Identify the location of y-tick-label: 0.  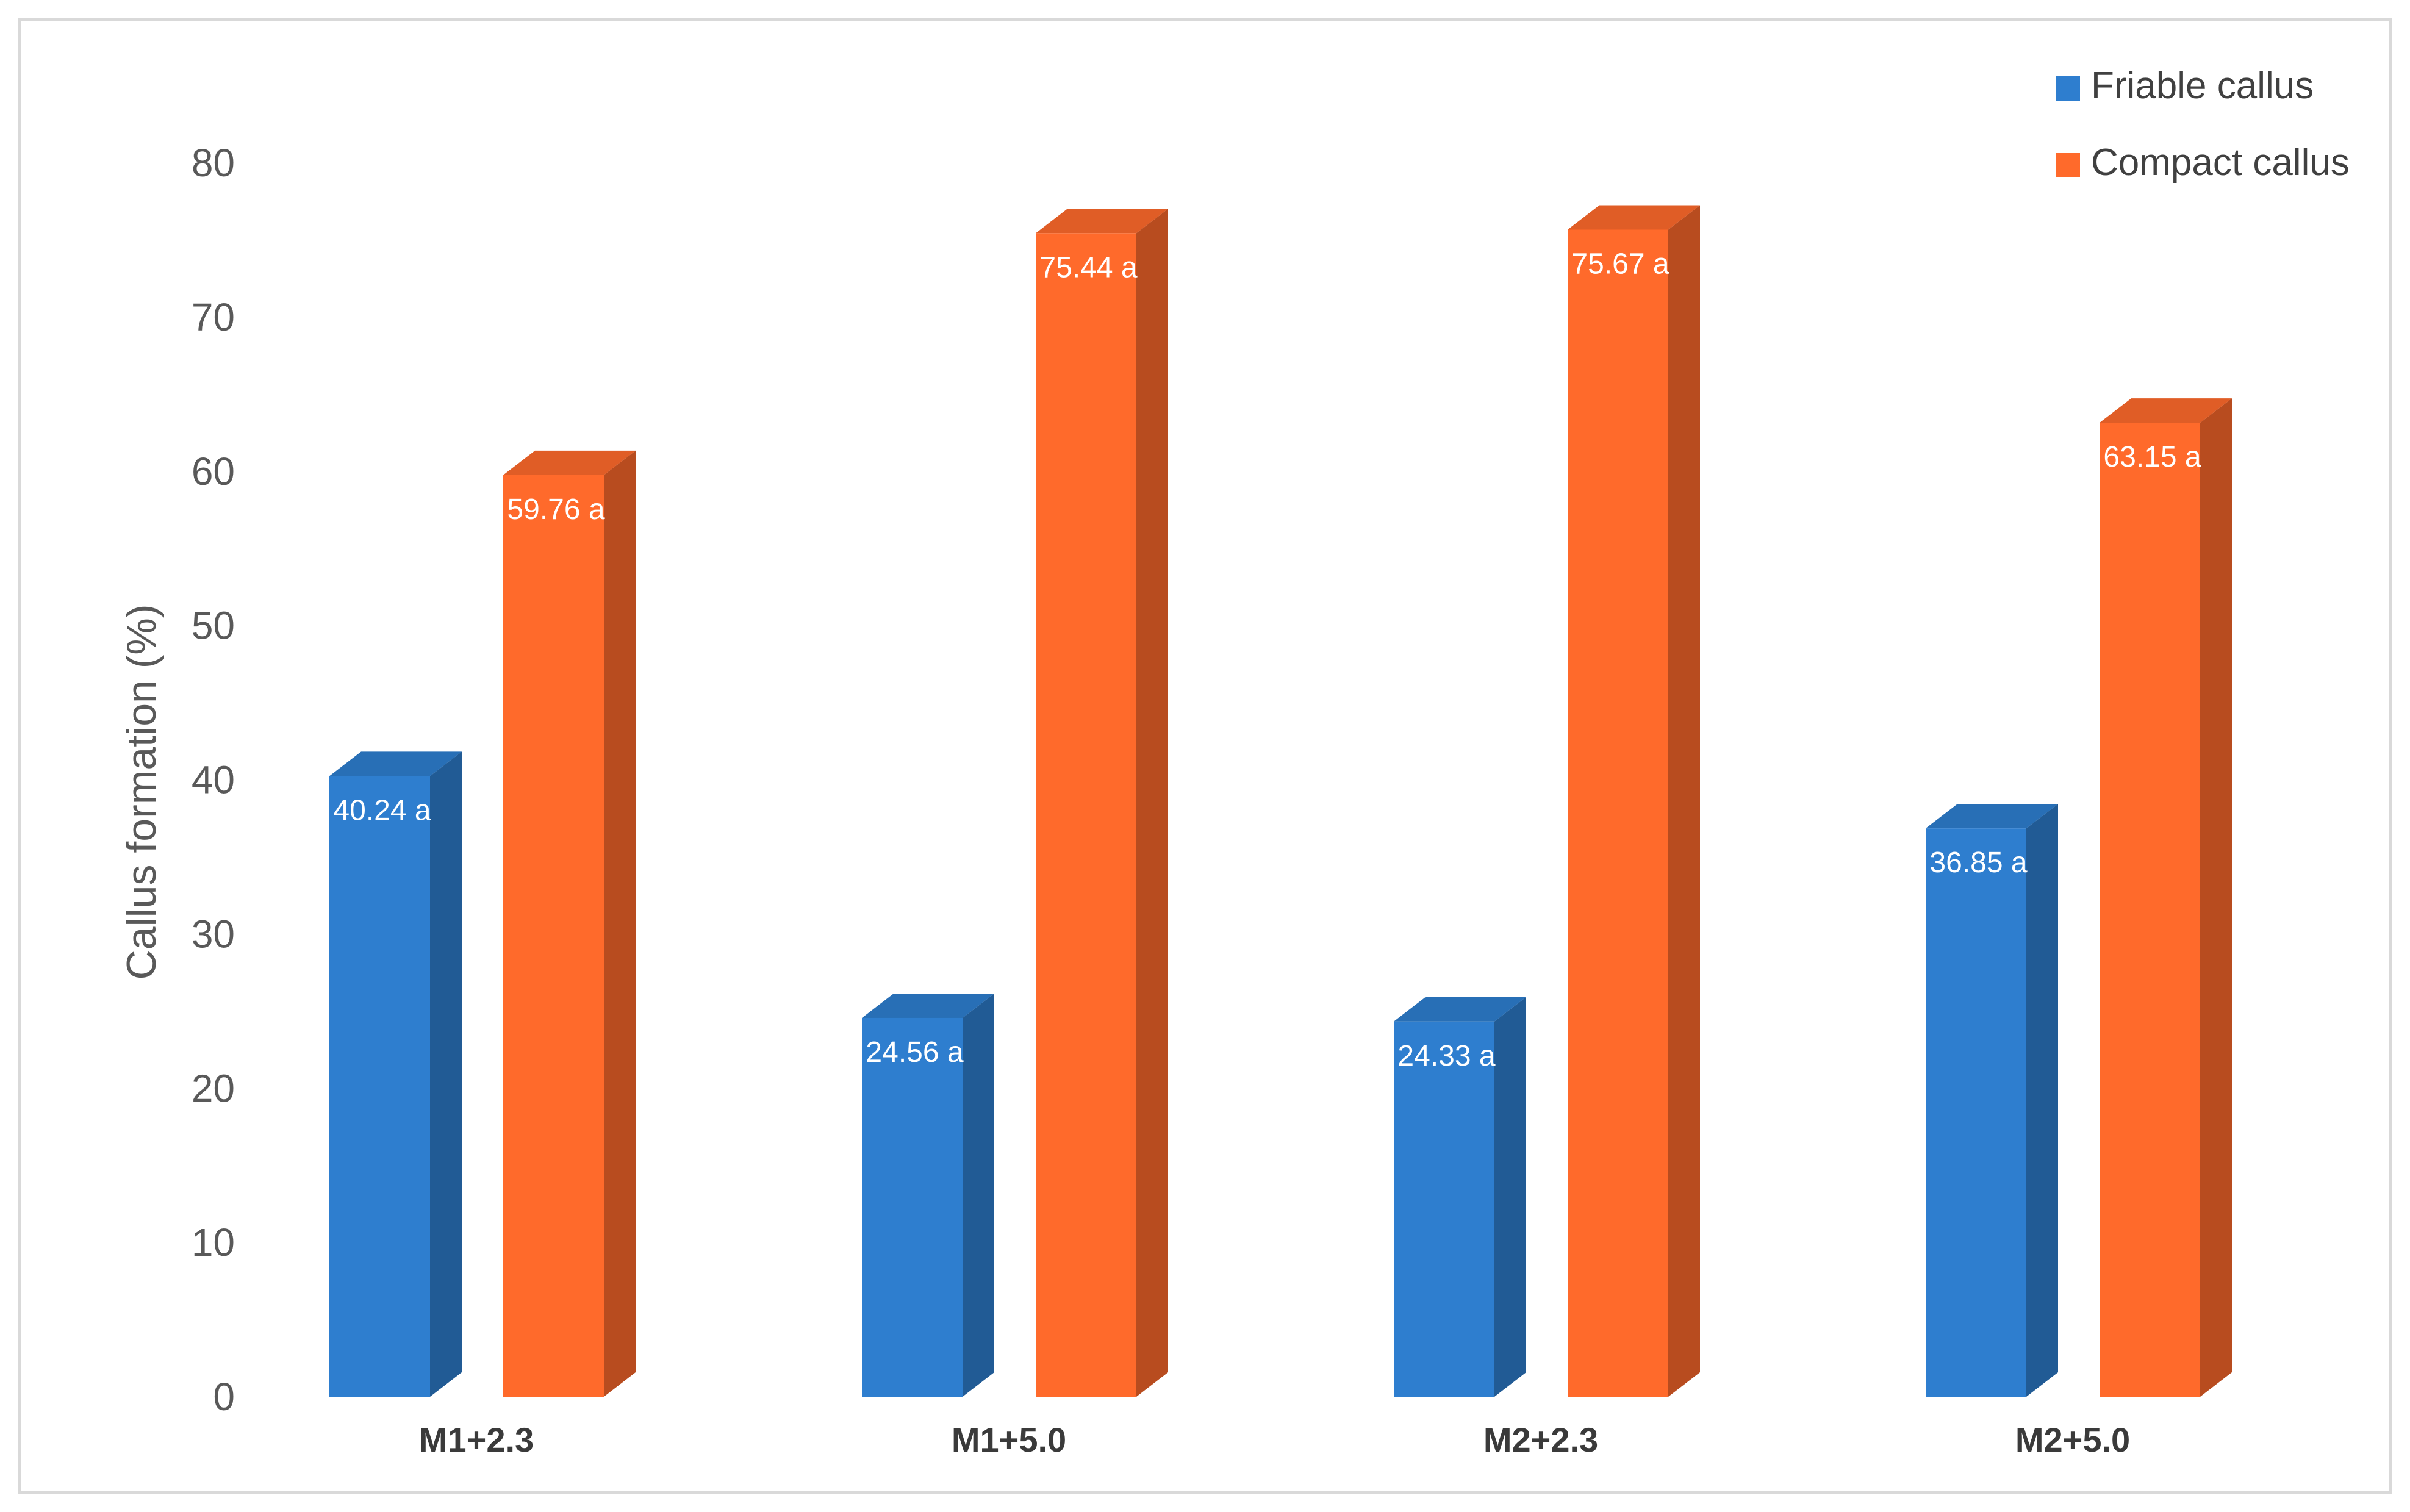
(224, 1397).